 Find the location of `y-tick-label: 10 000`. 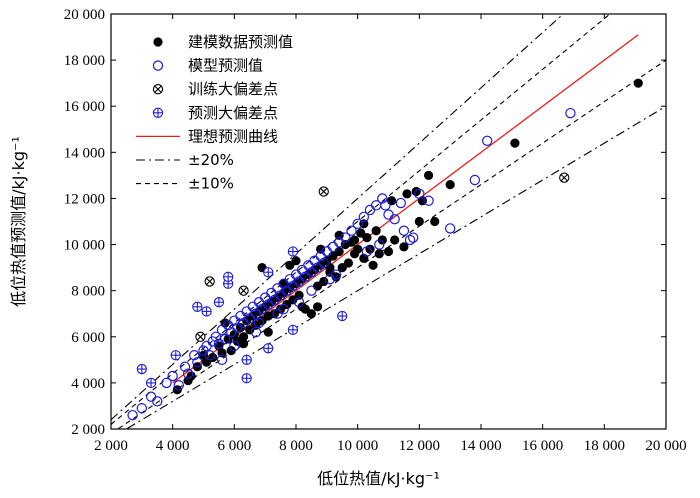

y-tick-label: 10 000 is located at coordinates (84, 246).